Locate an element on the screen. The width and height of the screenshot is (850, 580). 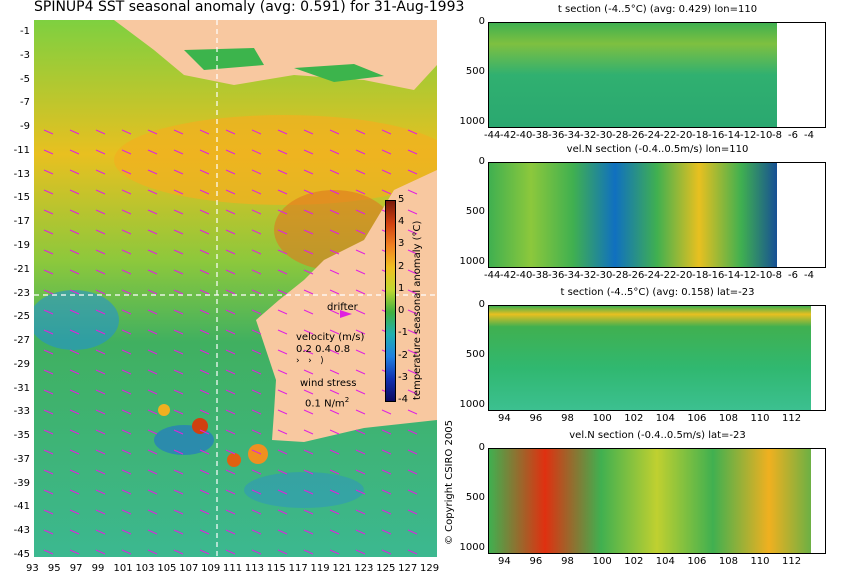
colorbar-tick: 5 is located at coordinates (401, 199).